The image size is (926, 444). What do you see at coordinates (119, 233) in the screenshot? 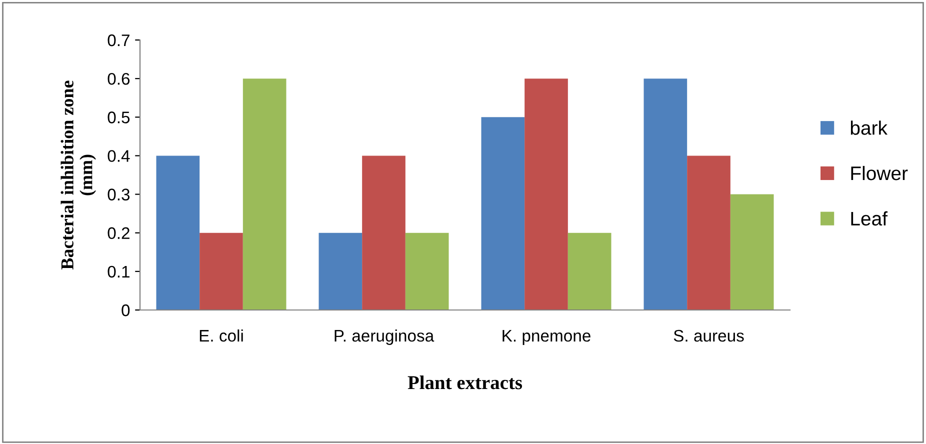
I see `y-tick-label: 0.2` at bounding box center [119, 233].